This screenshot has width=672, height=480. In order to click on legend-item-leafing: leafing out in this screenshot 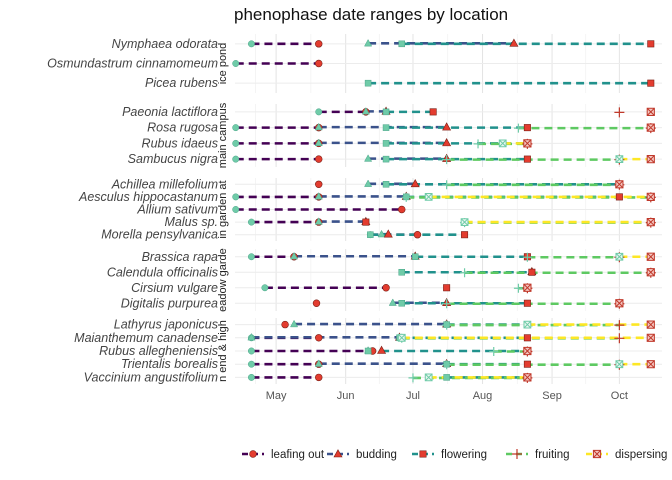, I will do `click(283, 455)`.